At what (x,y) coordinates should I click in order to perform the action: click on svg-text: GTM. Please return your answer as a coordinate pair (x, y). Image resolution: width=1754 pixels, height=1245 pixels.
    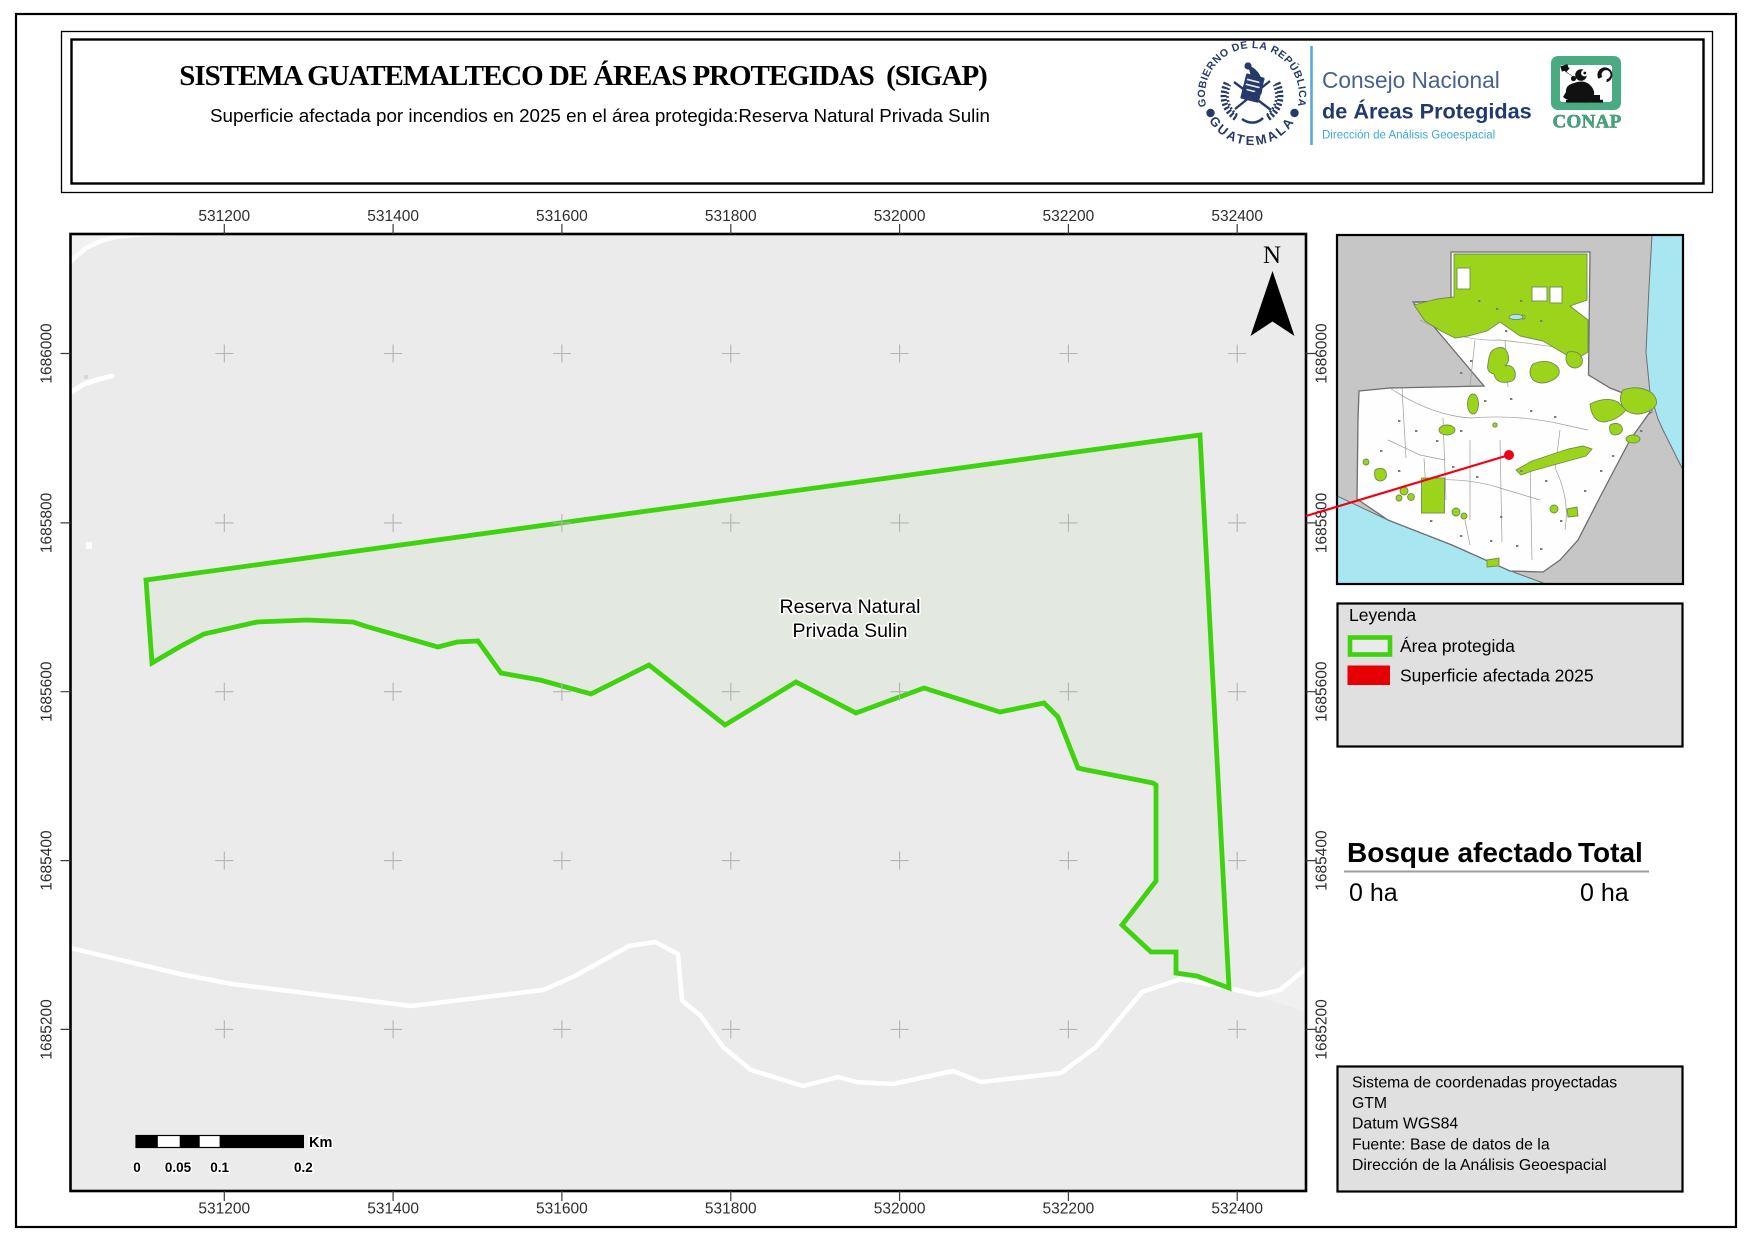
    Looking at the image, I should click on (1369, 1103).